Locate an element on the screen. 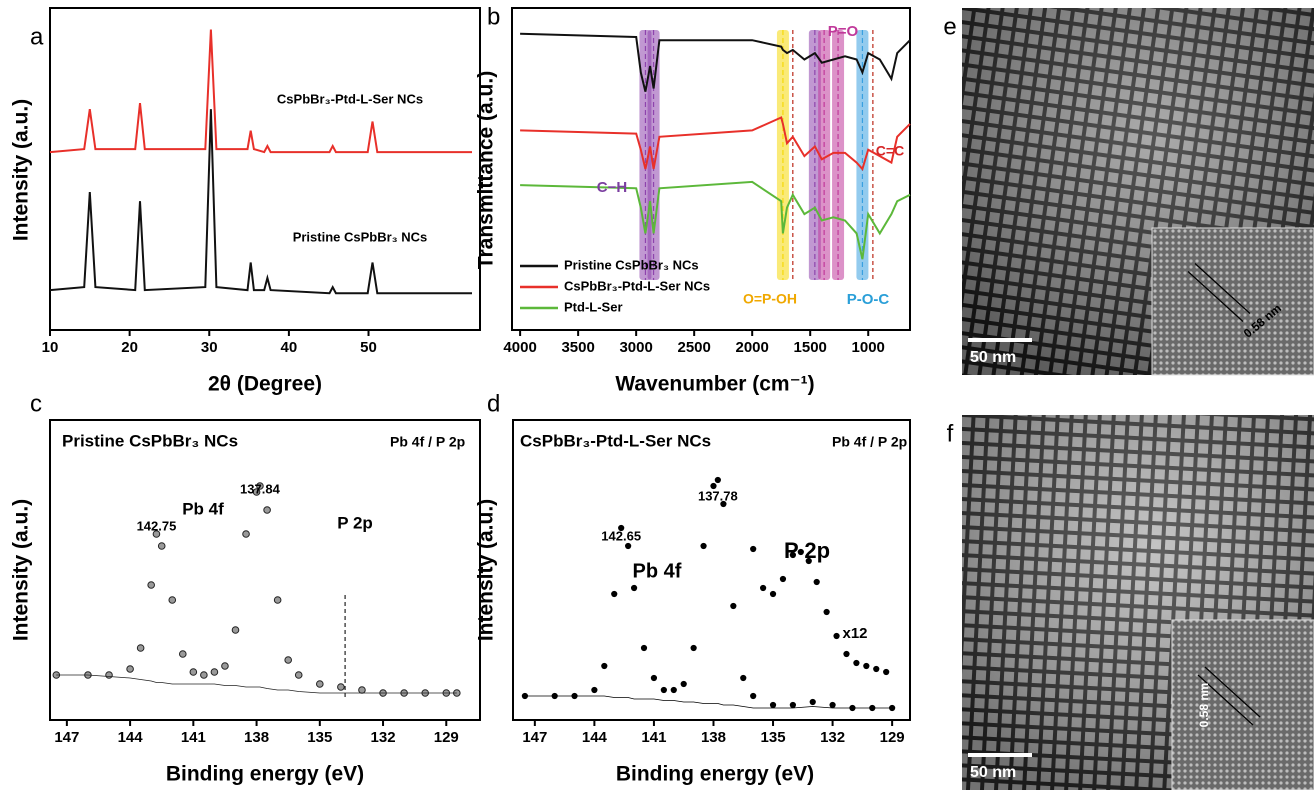 The height and width of the screenshot is (790, 1314). panel-title: Pristine CsPbBr₃ NCs is located at coordinates (150, 440).